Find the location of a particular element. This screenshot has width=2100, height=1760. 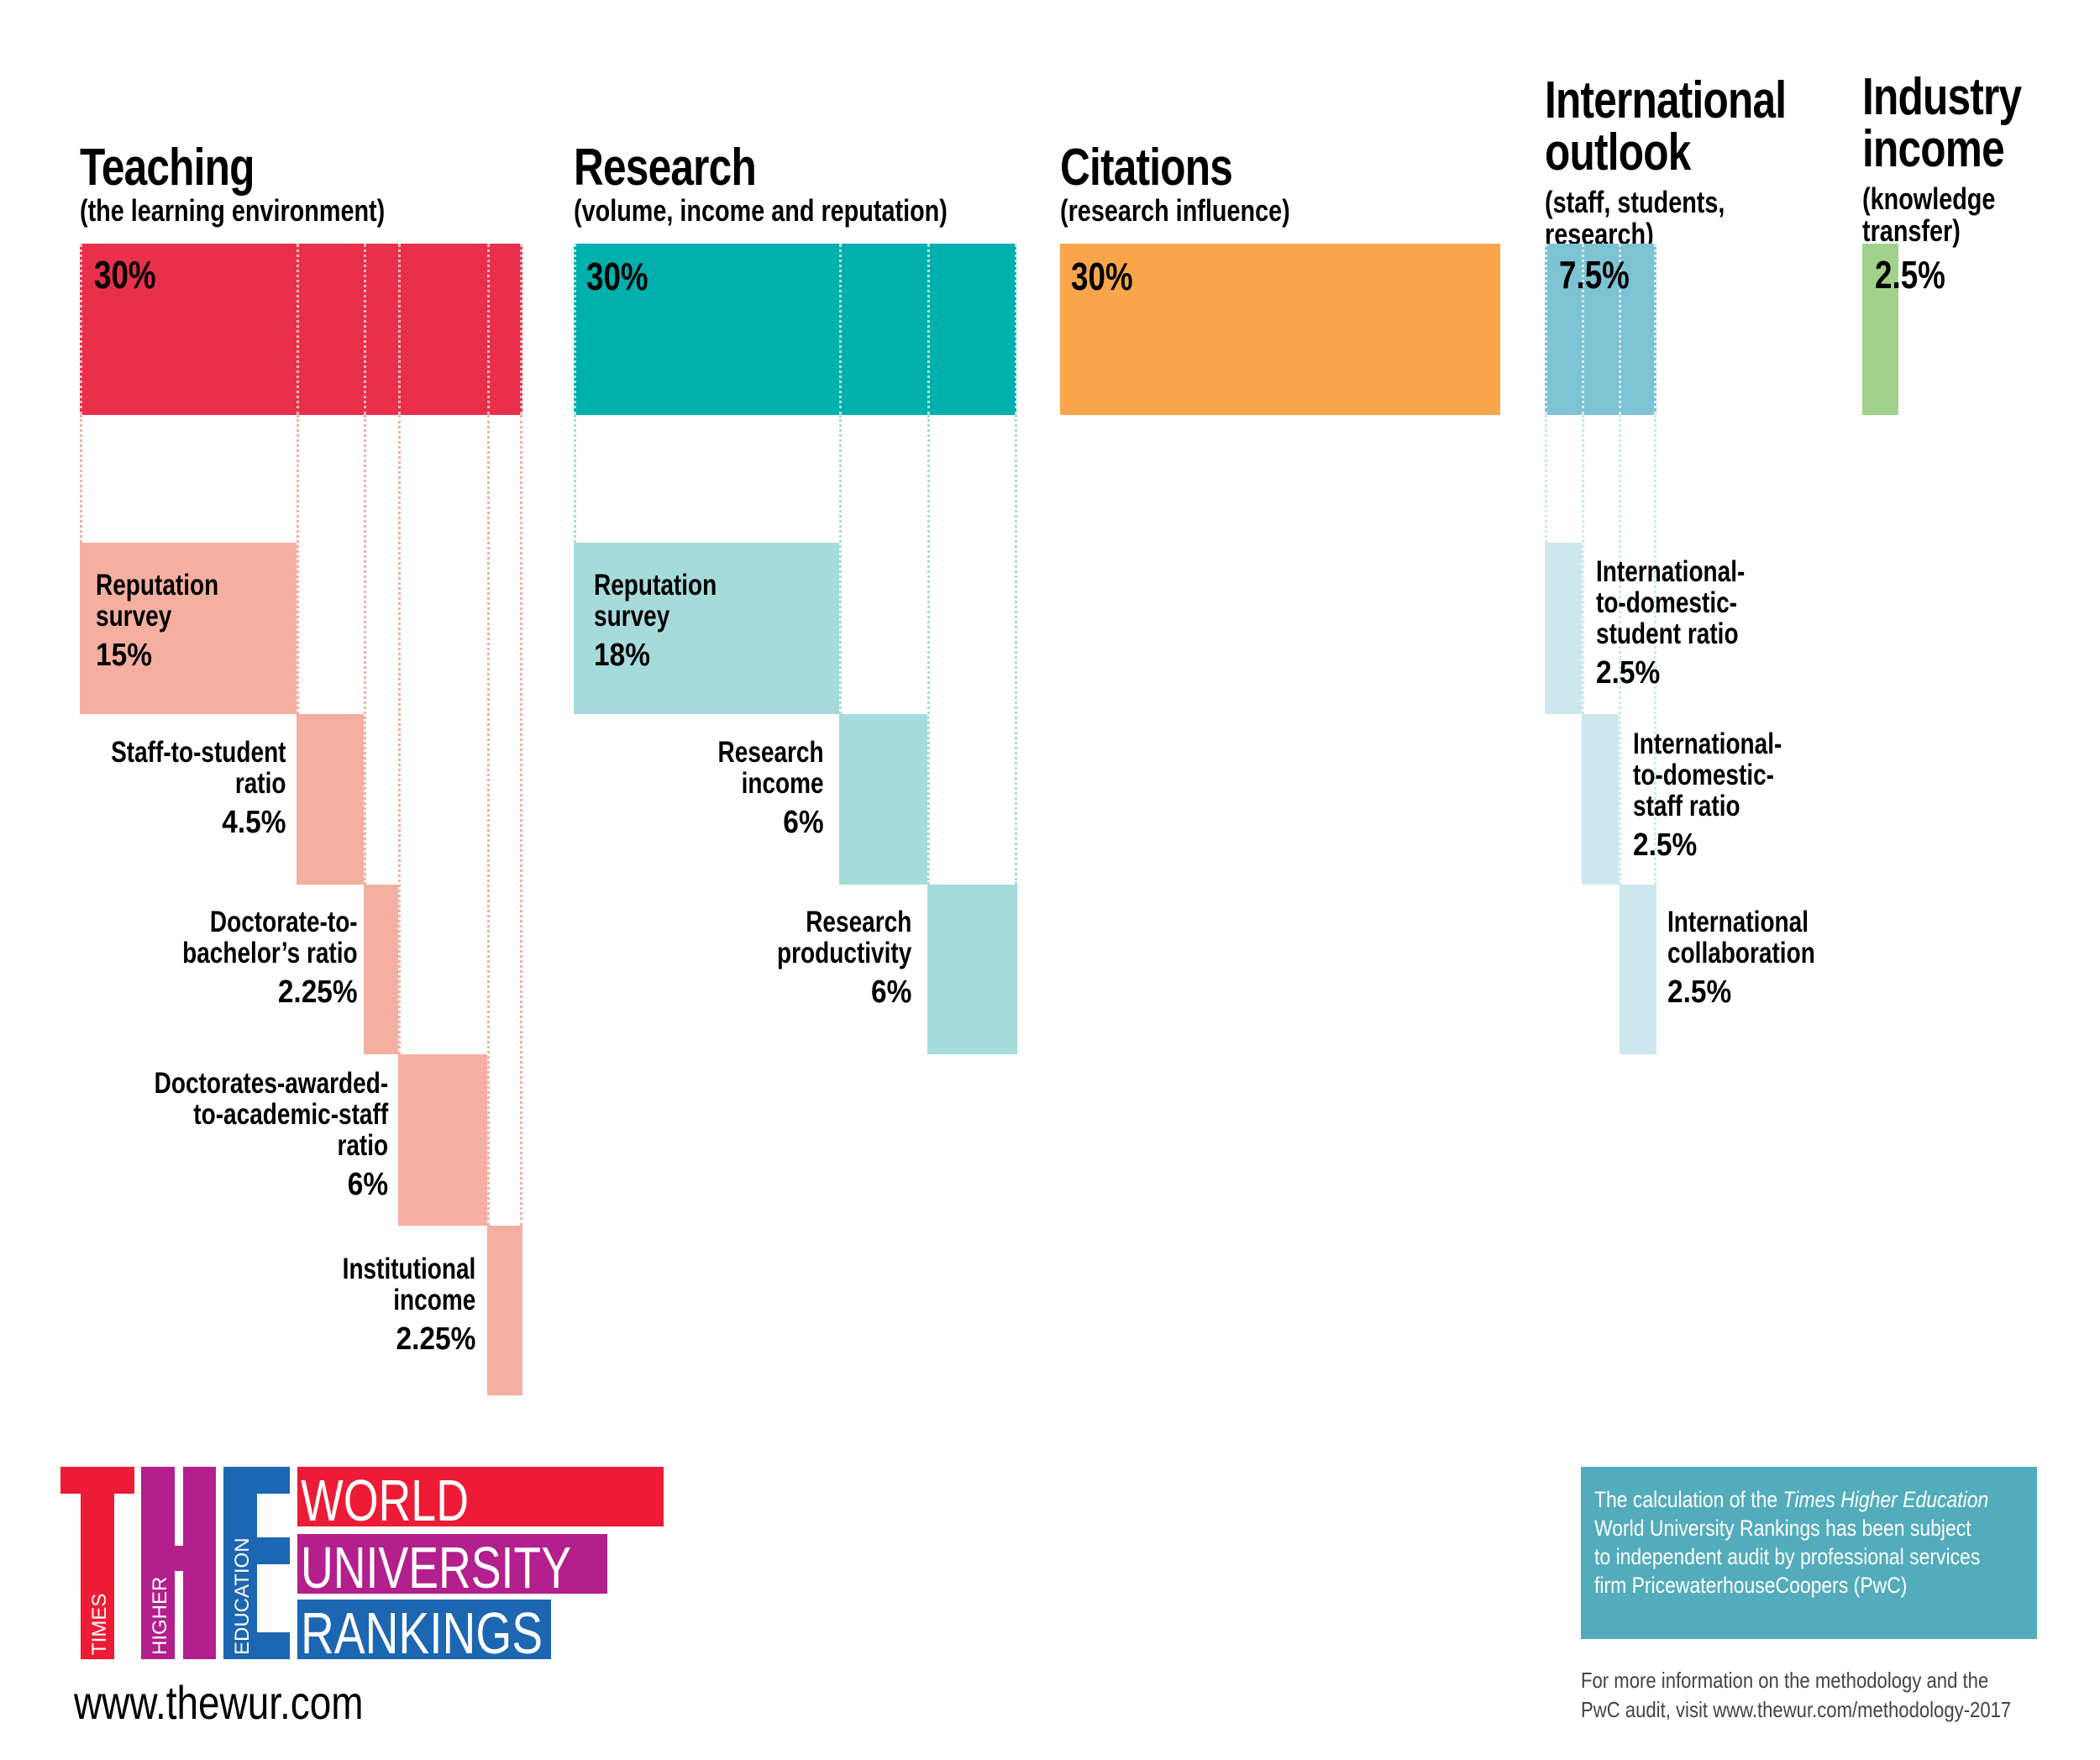

logo-text-world: WORLD is located at coordinates (385, 1501).